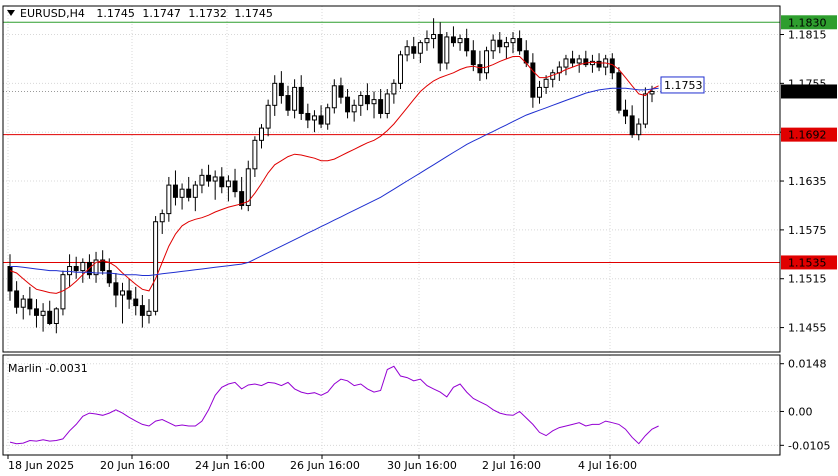  Describe the element at coordinates (807, 364) in the screenshot. I see `oscillator-tick-label: 0.0148` at that location.